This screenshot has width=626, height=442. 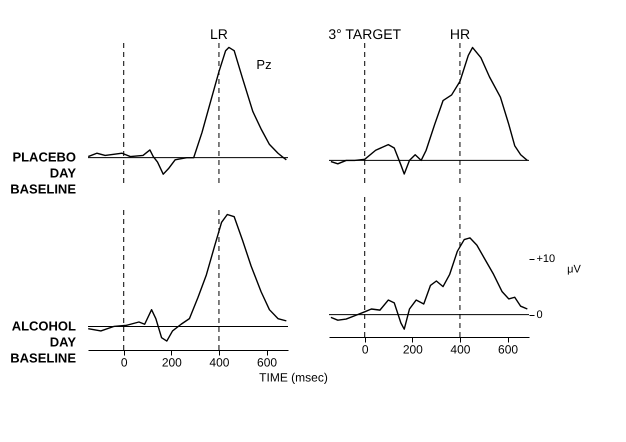 What do you see at coordinates (43, 173) in the screenshot?
I see `y-axis-title: PLACEBO DAY BASELINE` at bounding box center [43, 173].